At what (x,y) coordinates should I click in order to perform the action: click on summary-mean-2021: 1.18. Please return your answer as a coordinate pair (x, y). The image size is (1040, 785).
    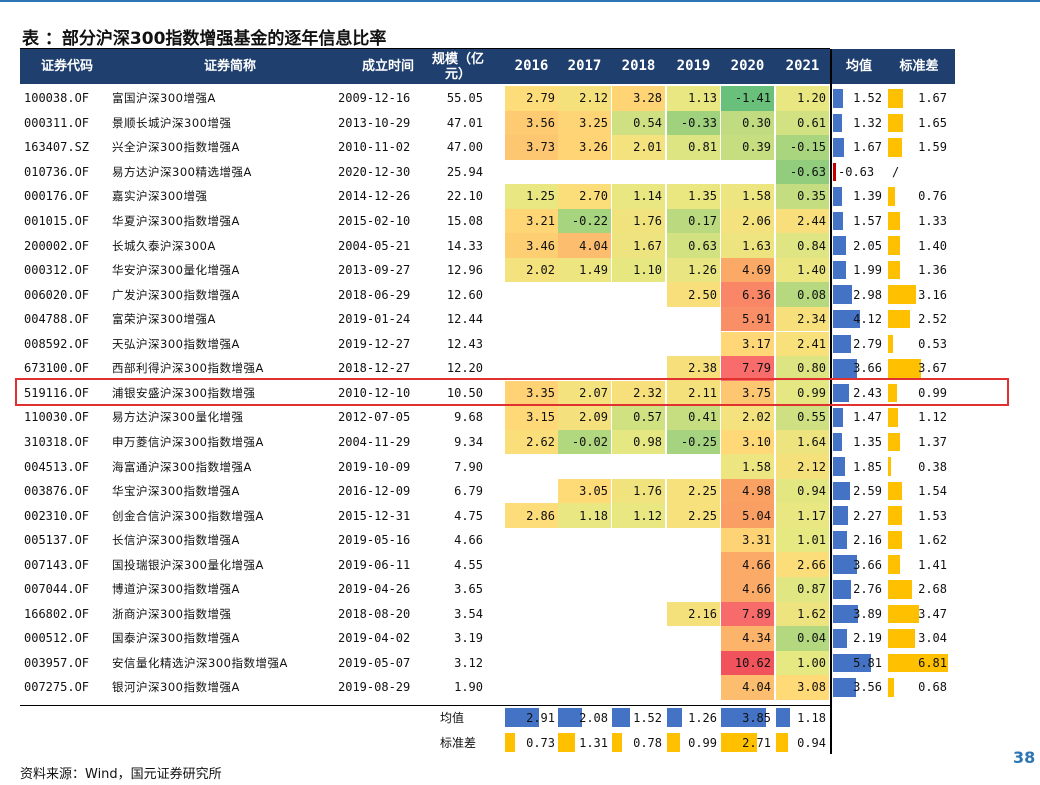
    Looking at the image, I should click on (802, 717).